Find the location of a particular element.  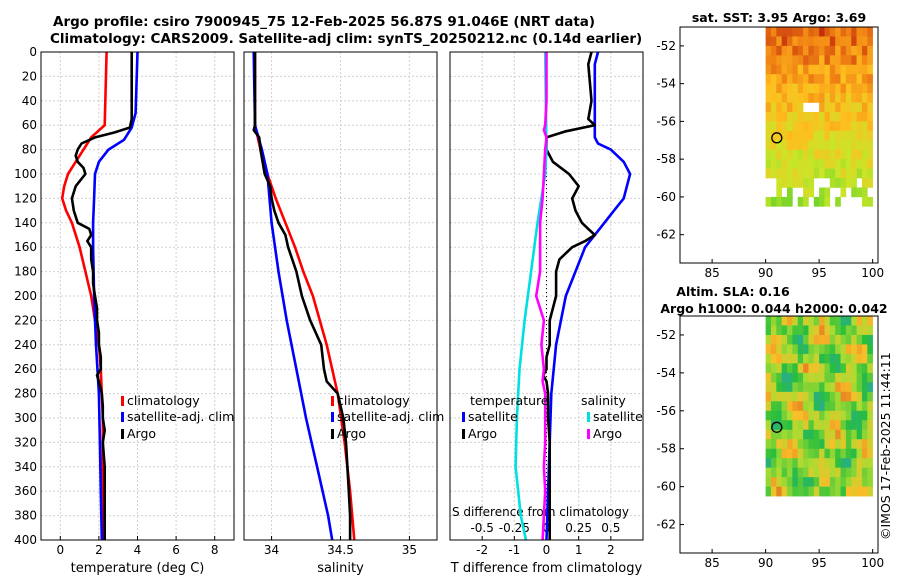

x-tick-label: 0 is located at coordinates (60, 550).